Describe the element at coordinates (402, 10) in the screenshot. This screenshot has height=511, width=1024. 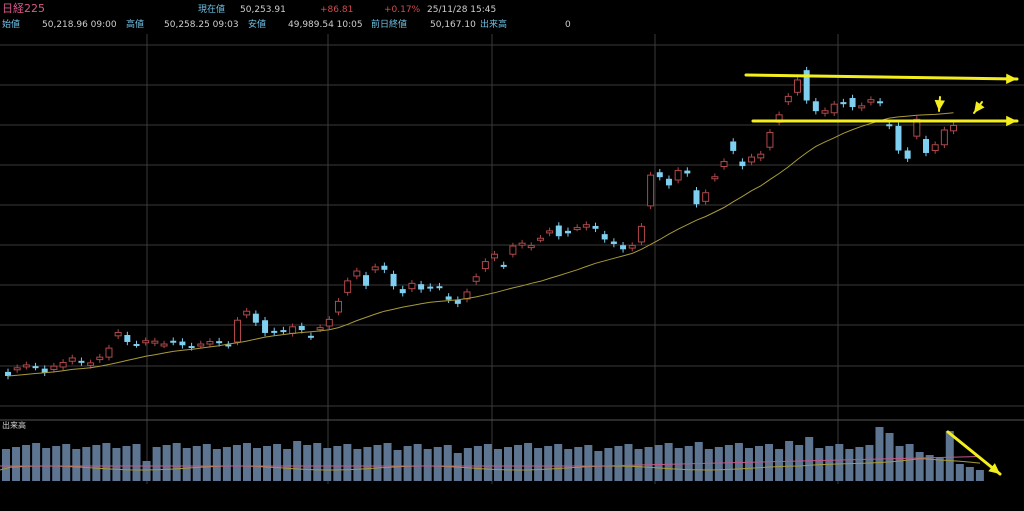
I see `price-change-percent: +0.17%` at that location.